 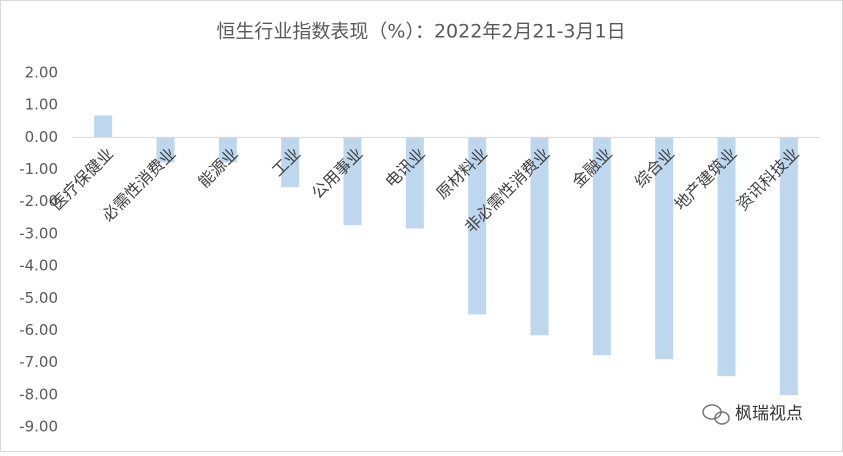 I want to click on y-tick-label: 0.00, so click(x=41, y=137).